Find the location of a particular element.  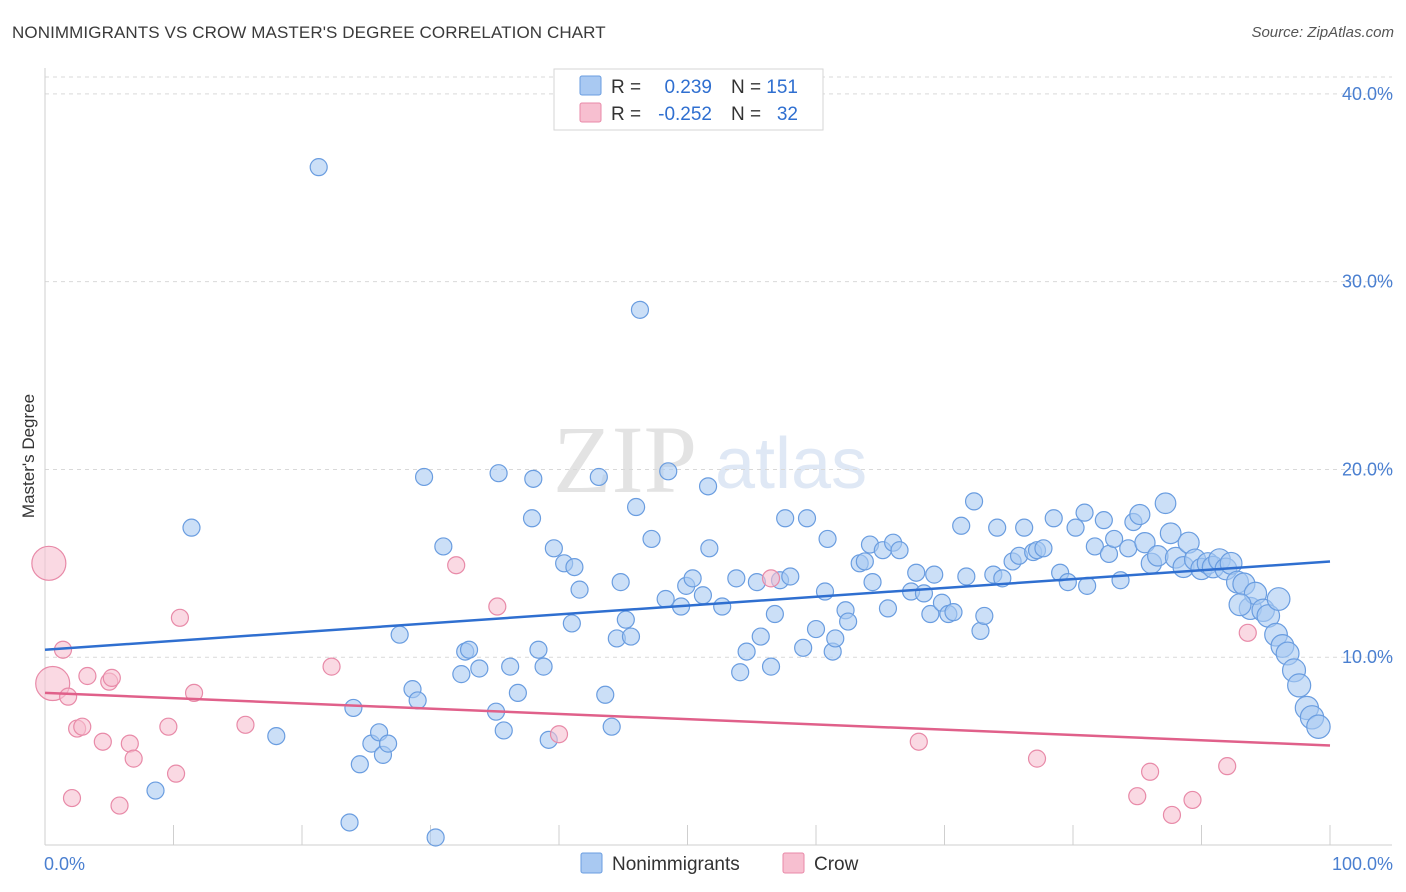

bottom-legend-swatch-nonimmigrants is located at coordinates (591, 863).